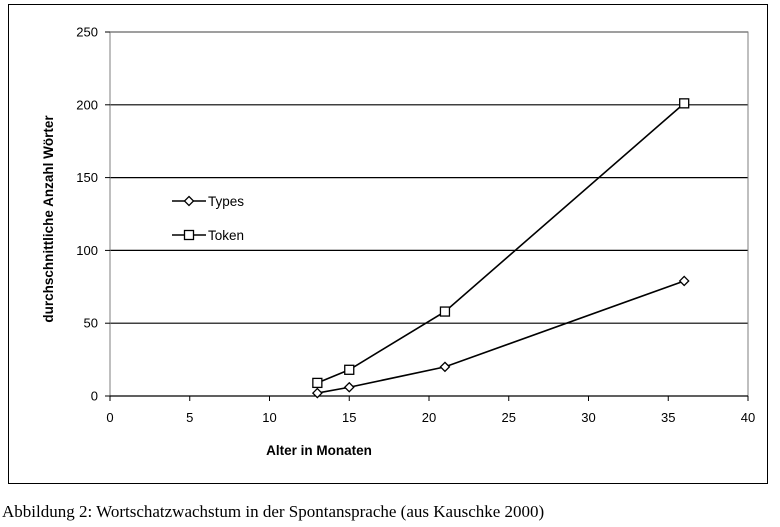 This screenshot has width=780, height=527. What do you see at coordinates (349, 417) in the screenshot?
I see `x-tick-label-15: 15` at bounding box center [349, 417].